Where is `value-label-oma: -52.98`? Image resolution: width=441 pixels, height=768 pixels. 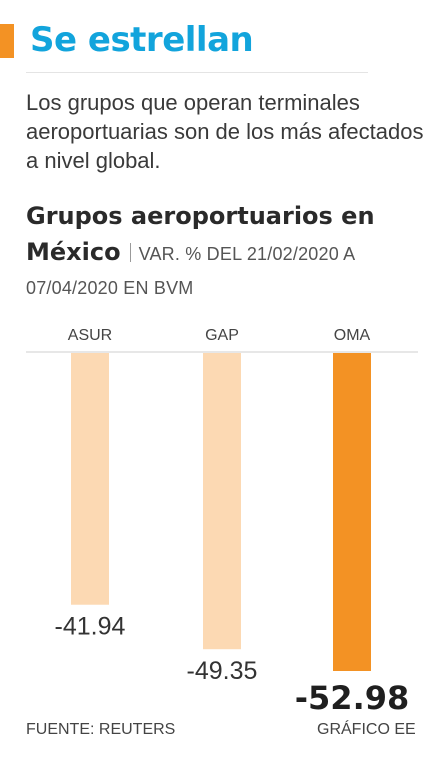
value-label-oma: -52.98 is located at coordinates (352, 698).